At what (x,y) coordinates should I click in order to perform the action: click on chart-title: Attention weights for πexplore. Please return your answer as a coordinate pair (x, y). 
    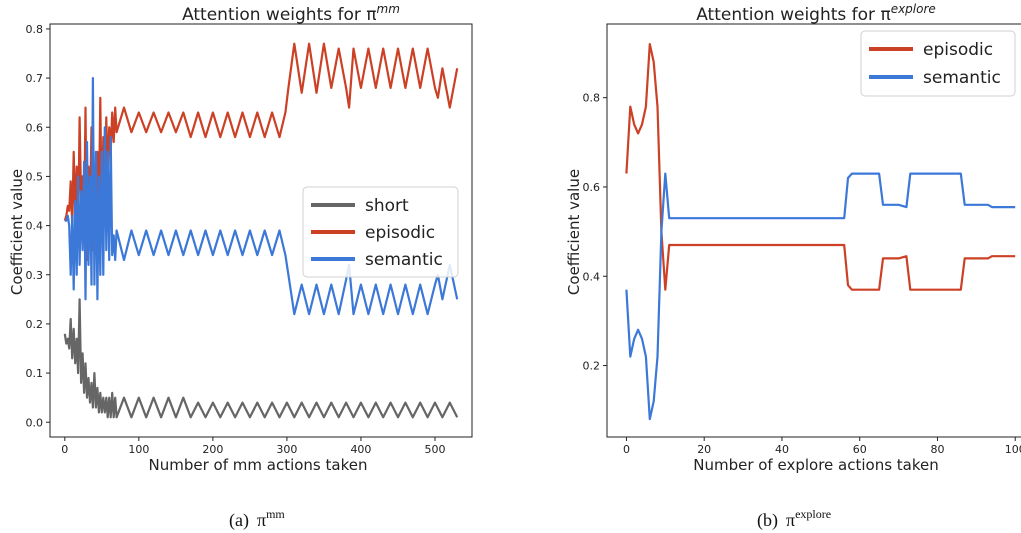
    Looking at the image, I should click on (816, 13).